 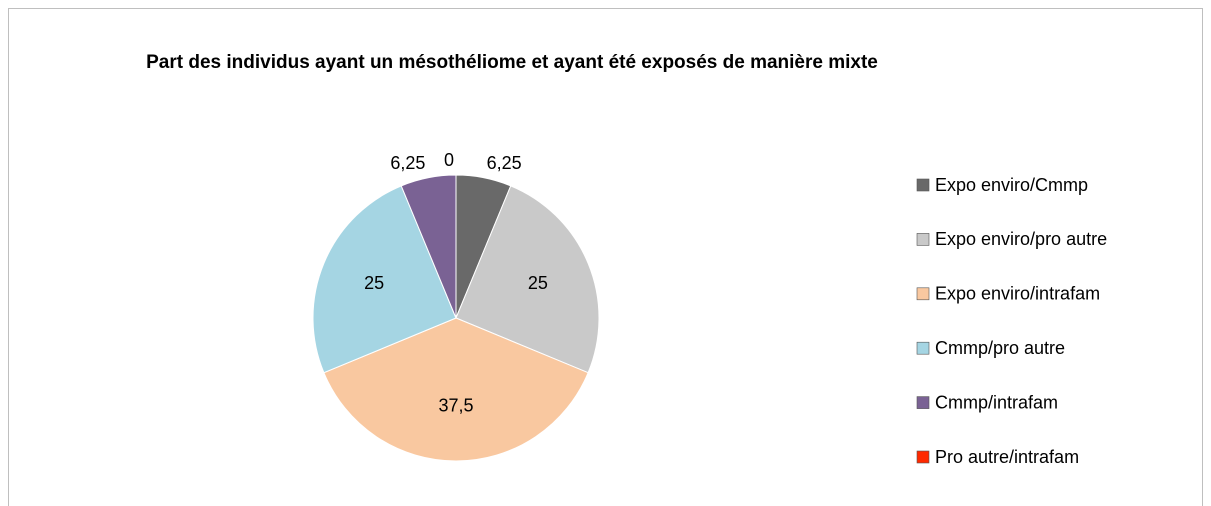 I want to click on data-label: 0, so click(x=449, y=160).